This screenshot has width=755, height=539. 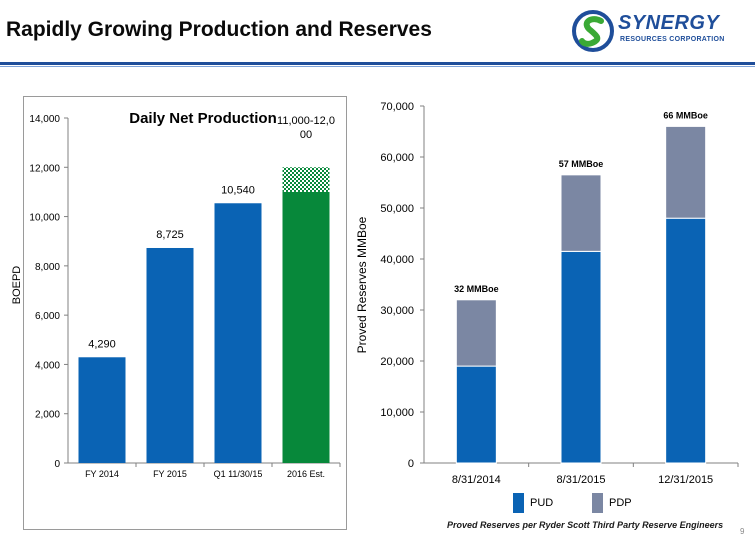 I want to click on reserves-legend-label-pdp: PDP, so click(x=620, y=503).